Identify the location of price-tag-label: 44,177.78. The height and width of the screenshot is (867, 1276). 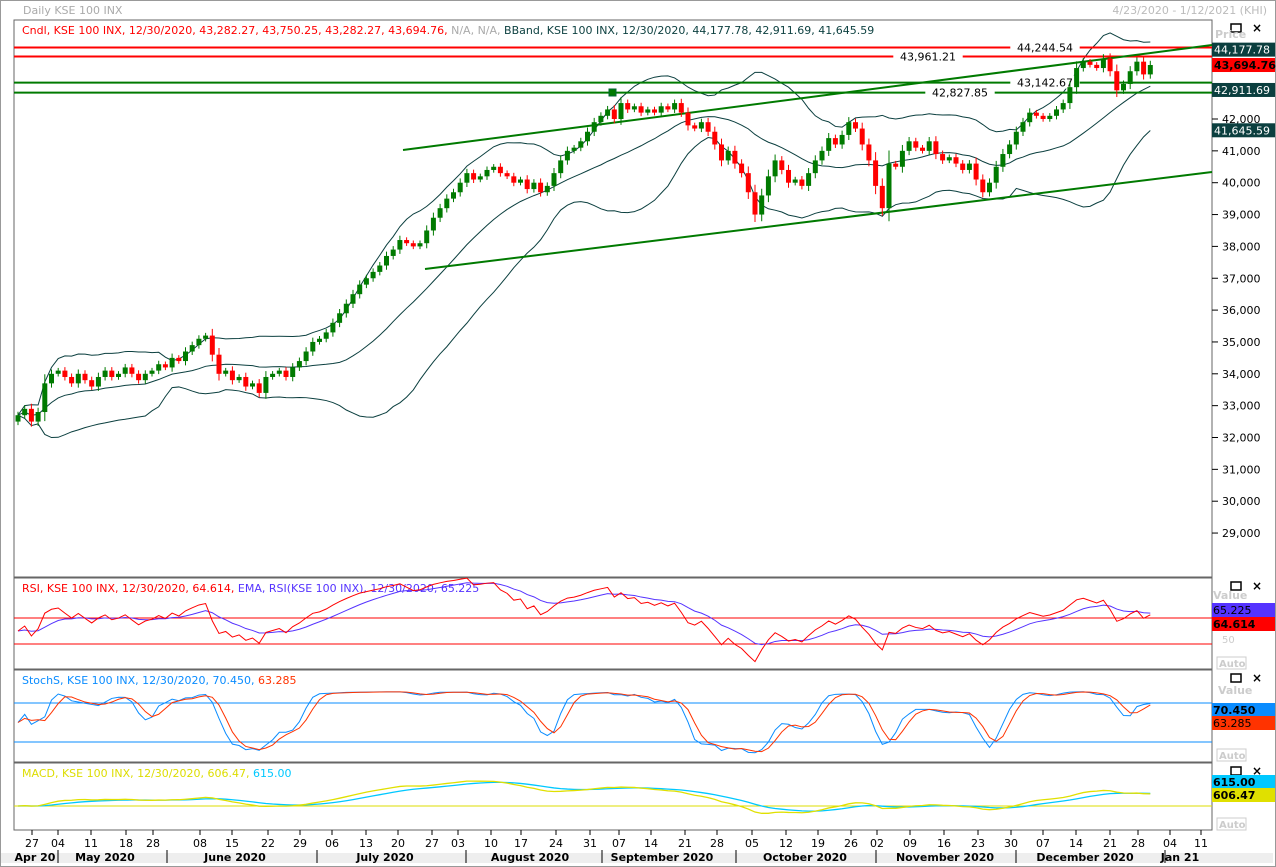
(1242, 50).